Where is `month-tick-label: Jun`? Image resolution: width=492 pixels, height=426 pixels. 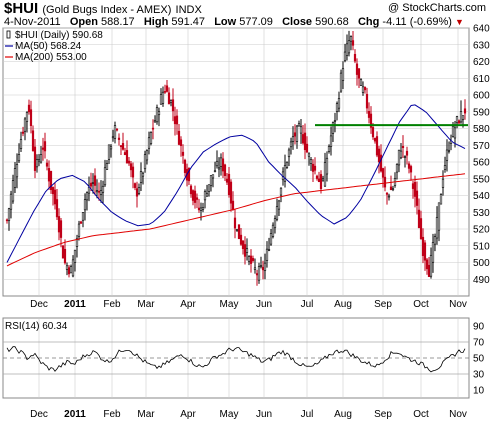 month-tick-label: Jun is located at coordinates (264, 414).